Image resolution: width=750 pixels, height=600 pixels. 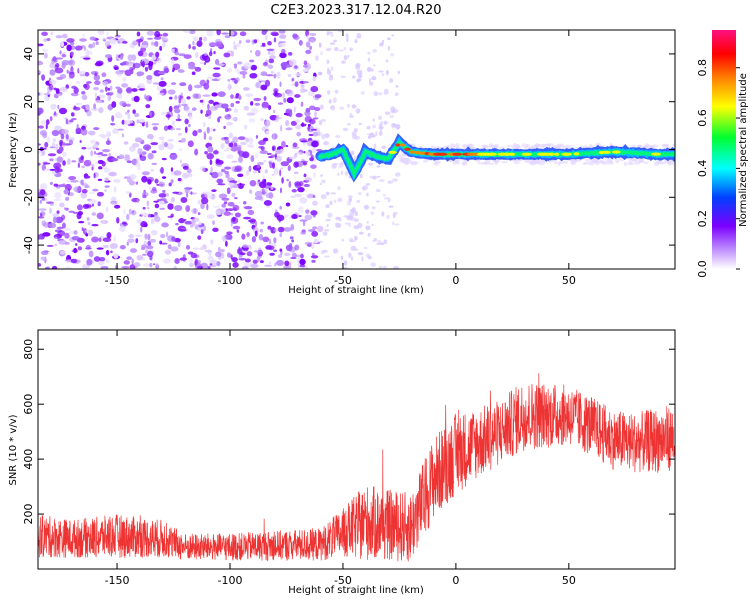 I want to click on y-tick-label: 400, so click(x=28, y=459).